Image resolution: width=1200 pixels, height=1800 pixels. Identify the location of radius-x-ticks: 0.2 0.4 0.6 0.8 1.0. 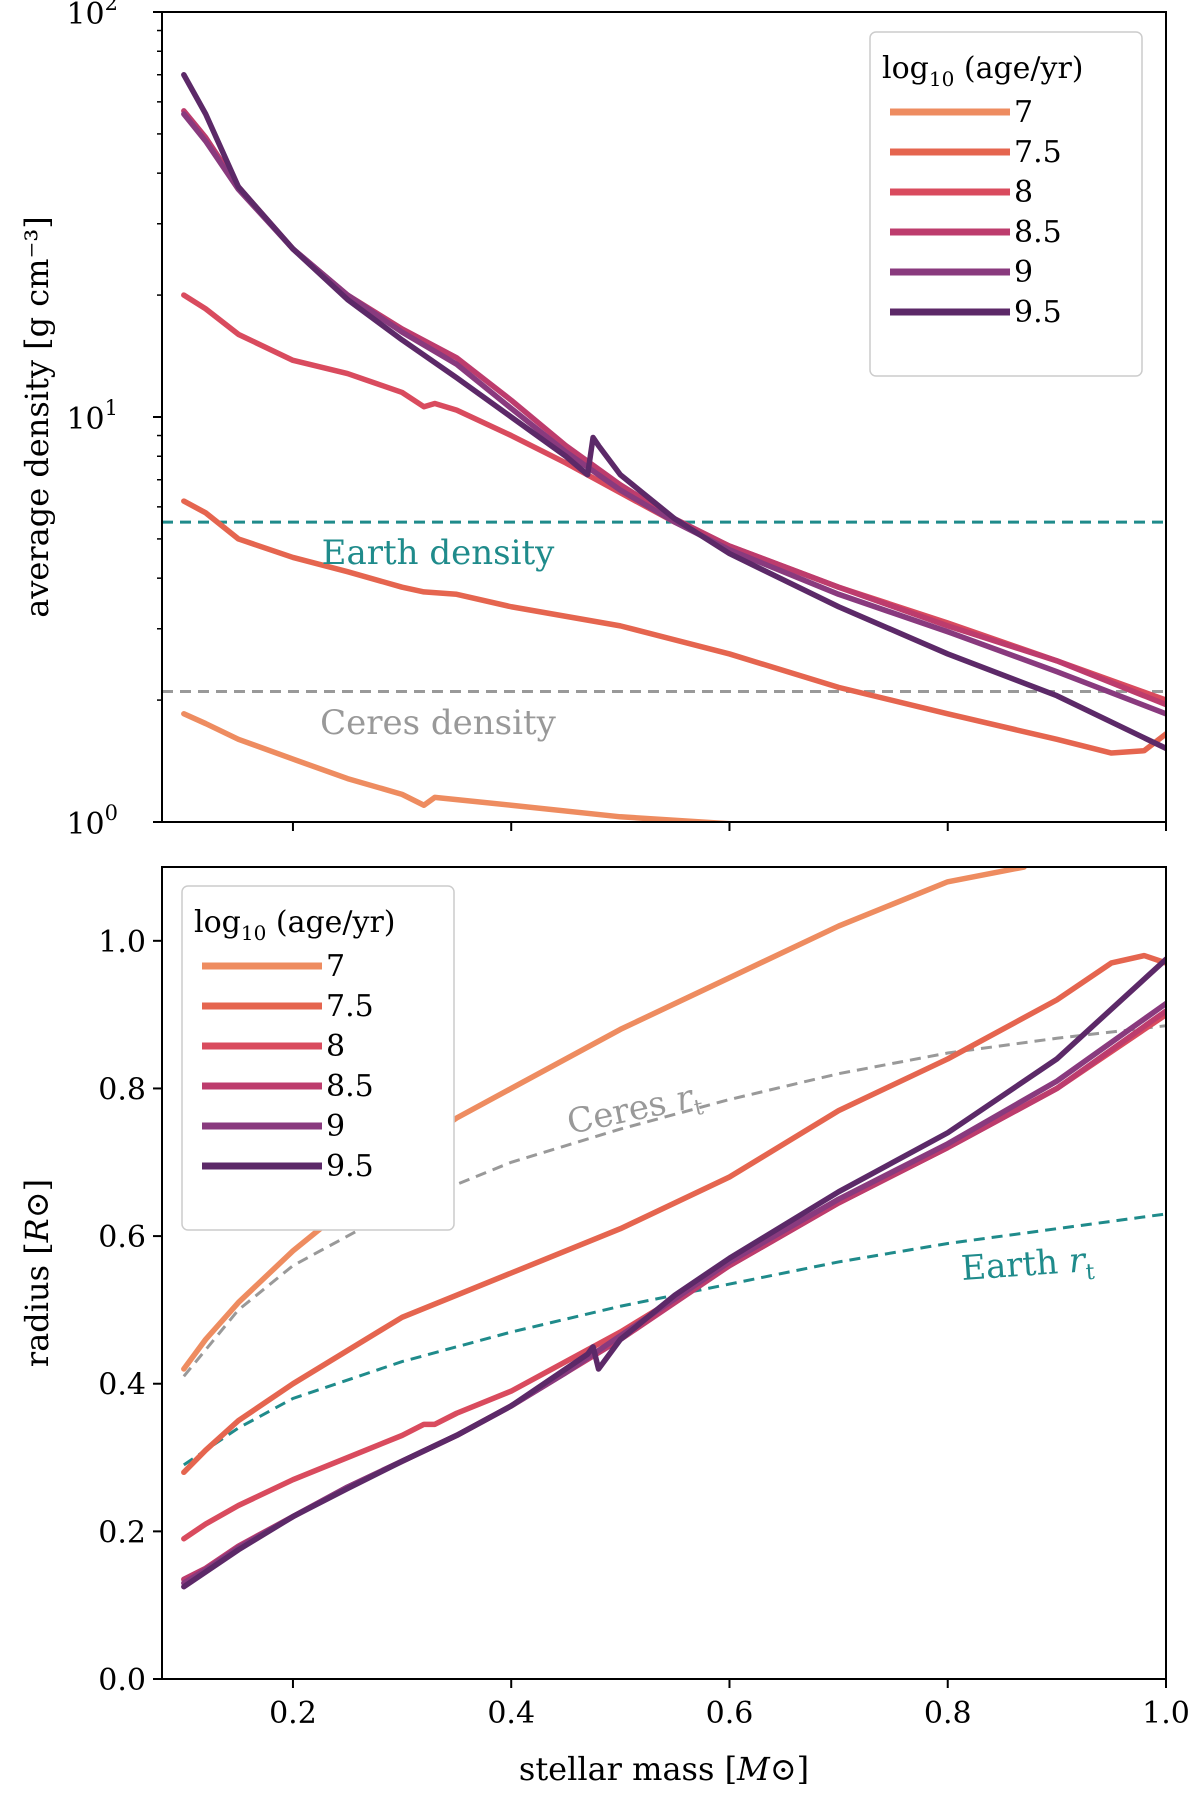
(729, 1705).